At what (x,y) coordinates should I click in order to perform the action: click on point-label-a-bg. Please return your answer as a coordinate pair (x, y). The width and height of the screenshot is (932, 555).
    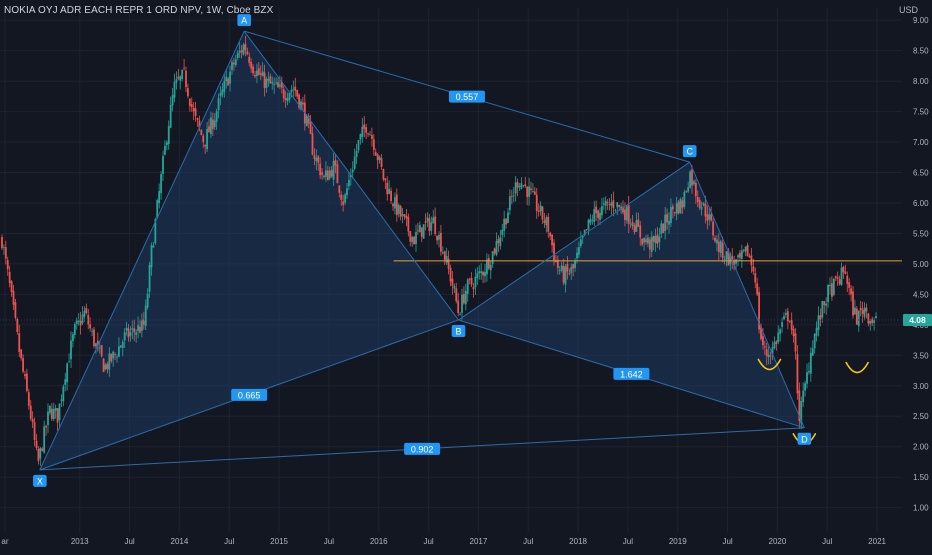
    Looking at the image, I should click on (244, 20).